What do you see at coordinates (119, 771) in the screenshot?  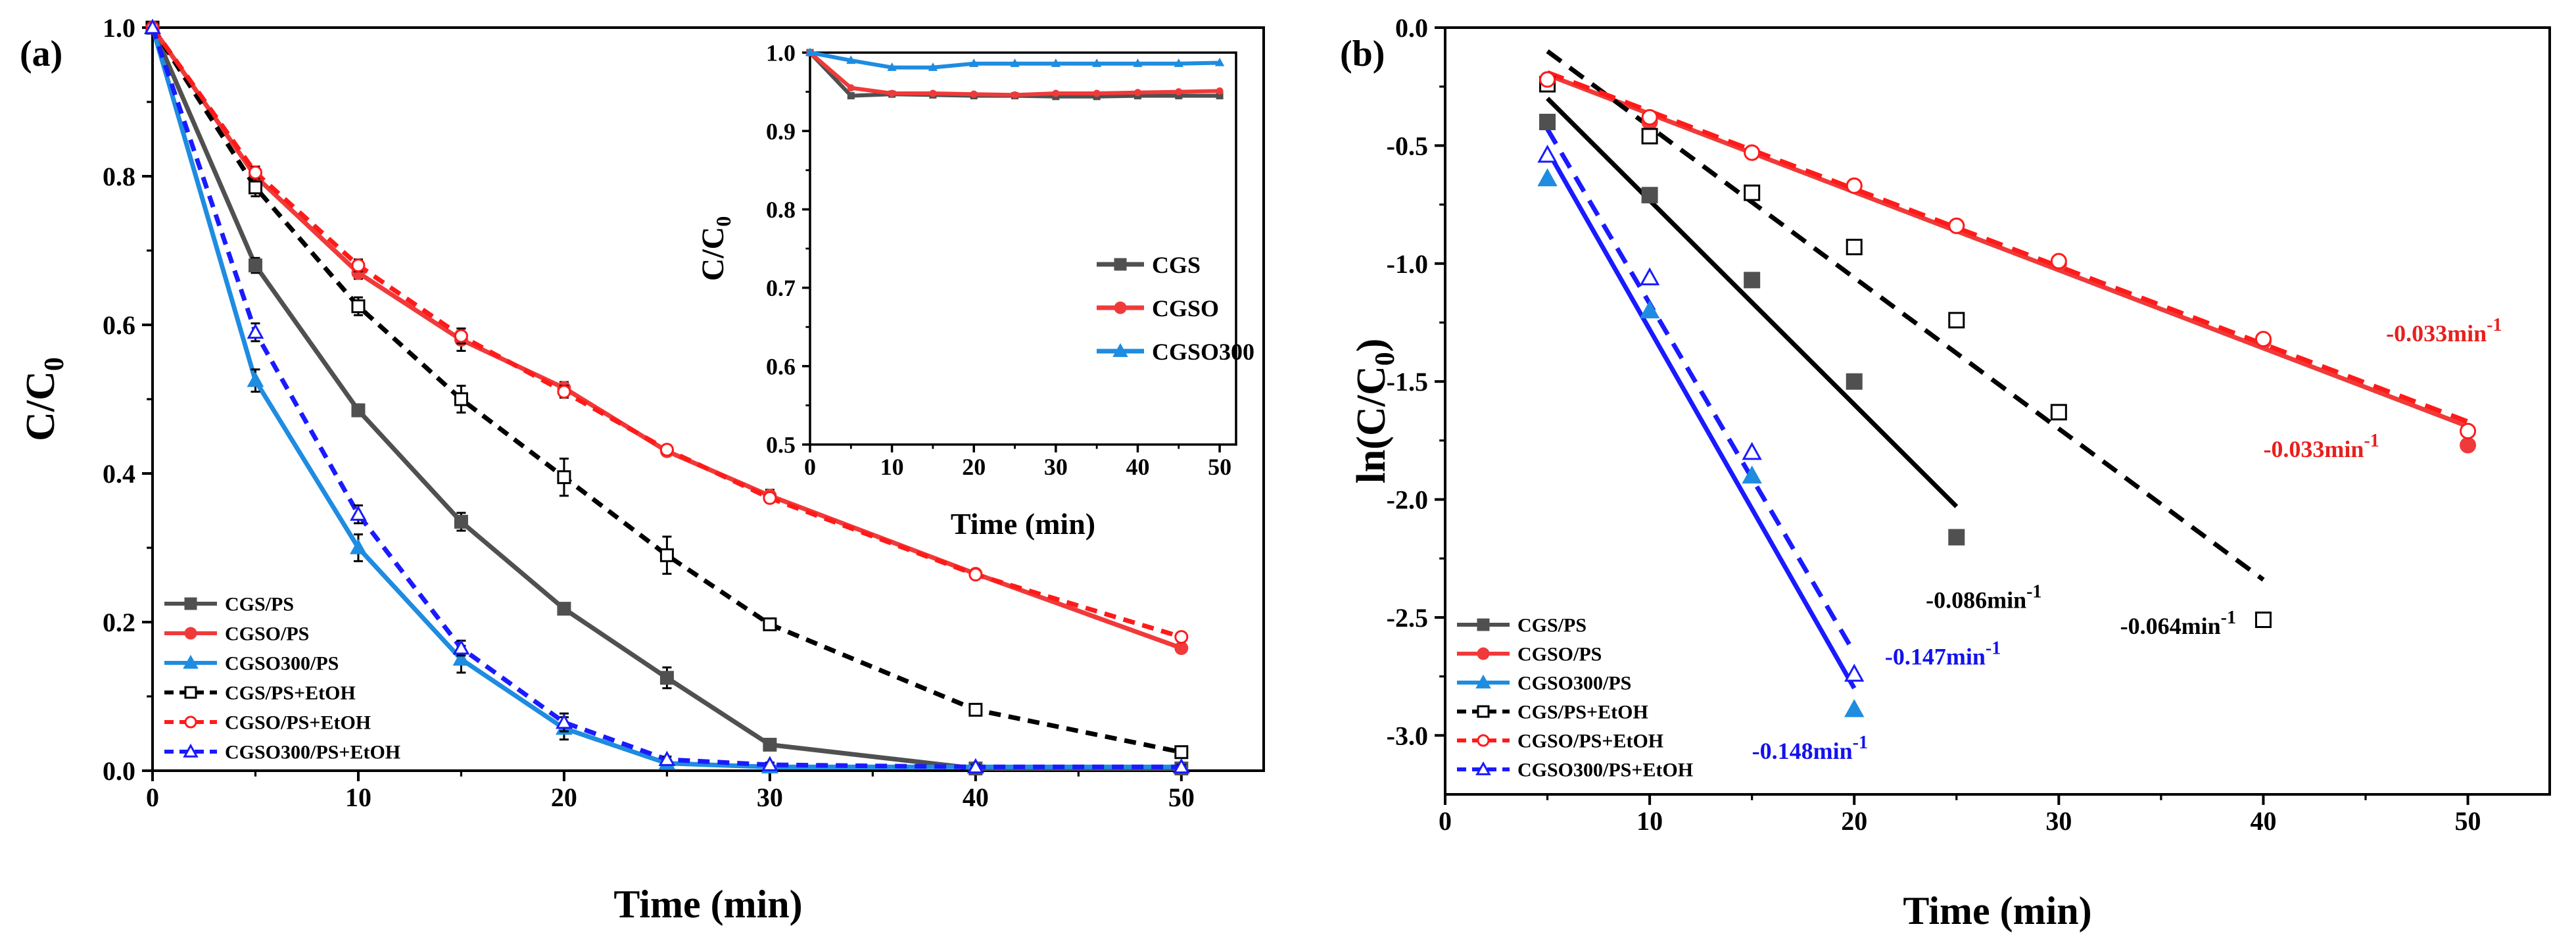 I see `a-y-tick-label: 0.0` at bounding box center [119, 771].